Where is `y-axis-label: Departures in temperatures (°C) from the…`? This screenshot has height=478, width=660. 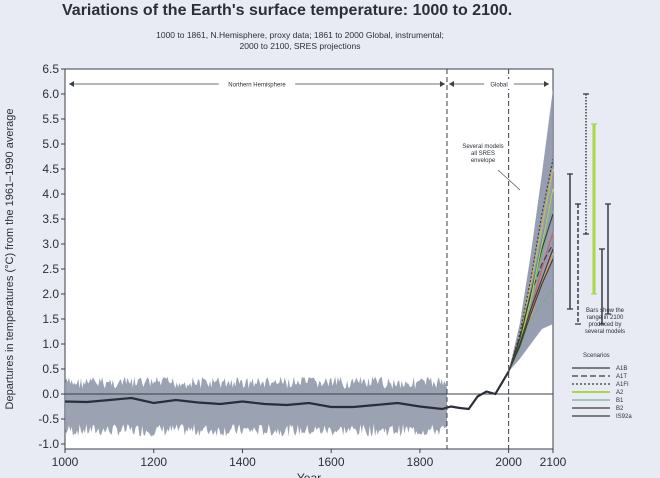 y-axis-label: Departures in temperatures (°C) from the… is located at coordinates (10, 259).